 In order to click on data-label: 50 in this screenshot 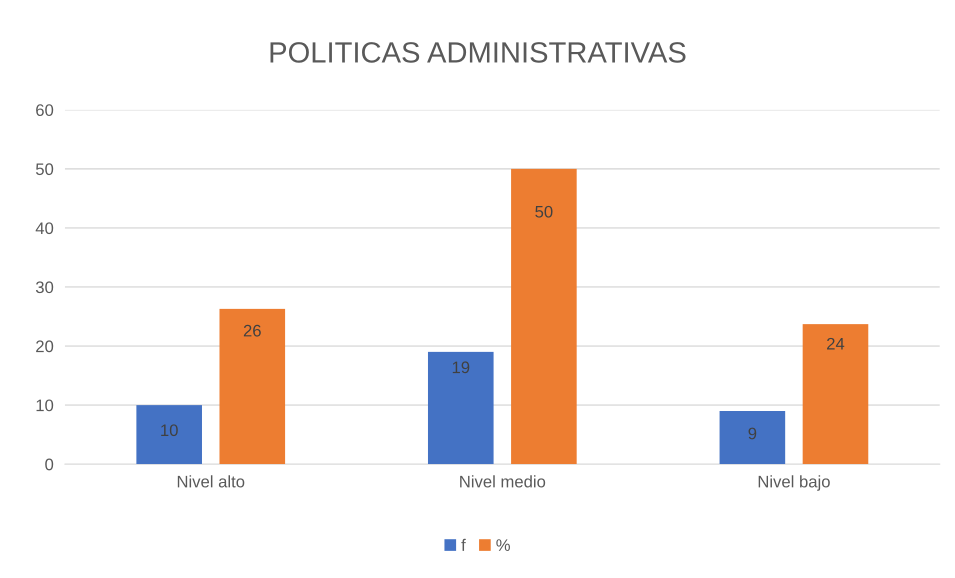, I will do `click(543, 212)`.